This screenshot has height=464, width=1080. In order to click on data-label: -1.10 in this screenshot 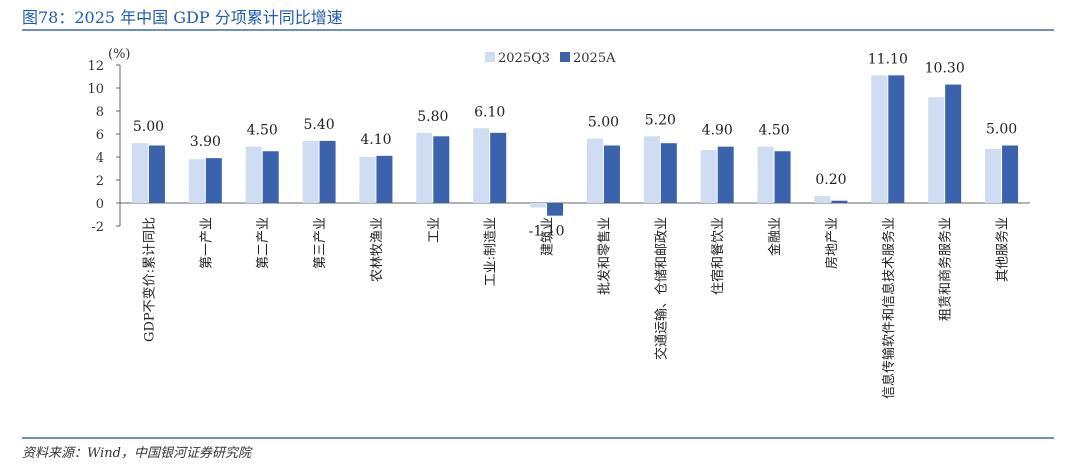, I will do `click(547, 232)`.